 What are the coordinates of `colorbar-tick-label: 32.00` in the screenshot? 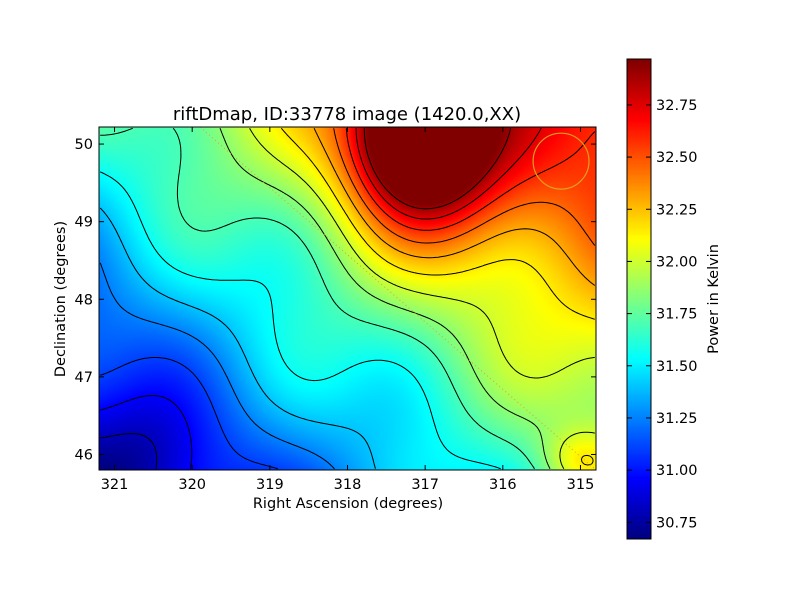 It's located at (677, 262).